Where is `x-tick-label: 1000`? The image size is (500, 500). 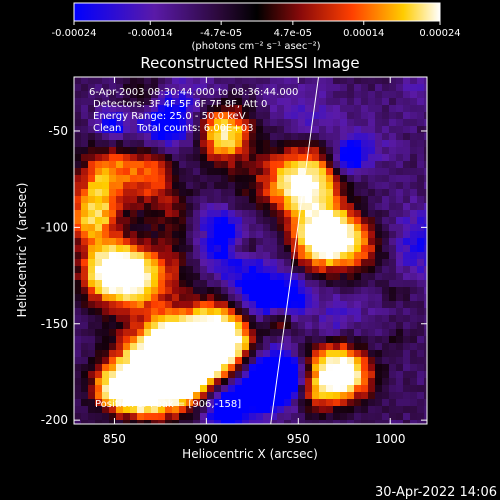
x-tick-label: 1000 is located at coordinates (390, 439).